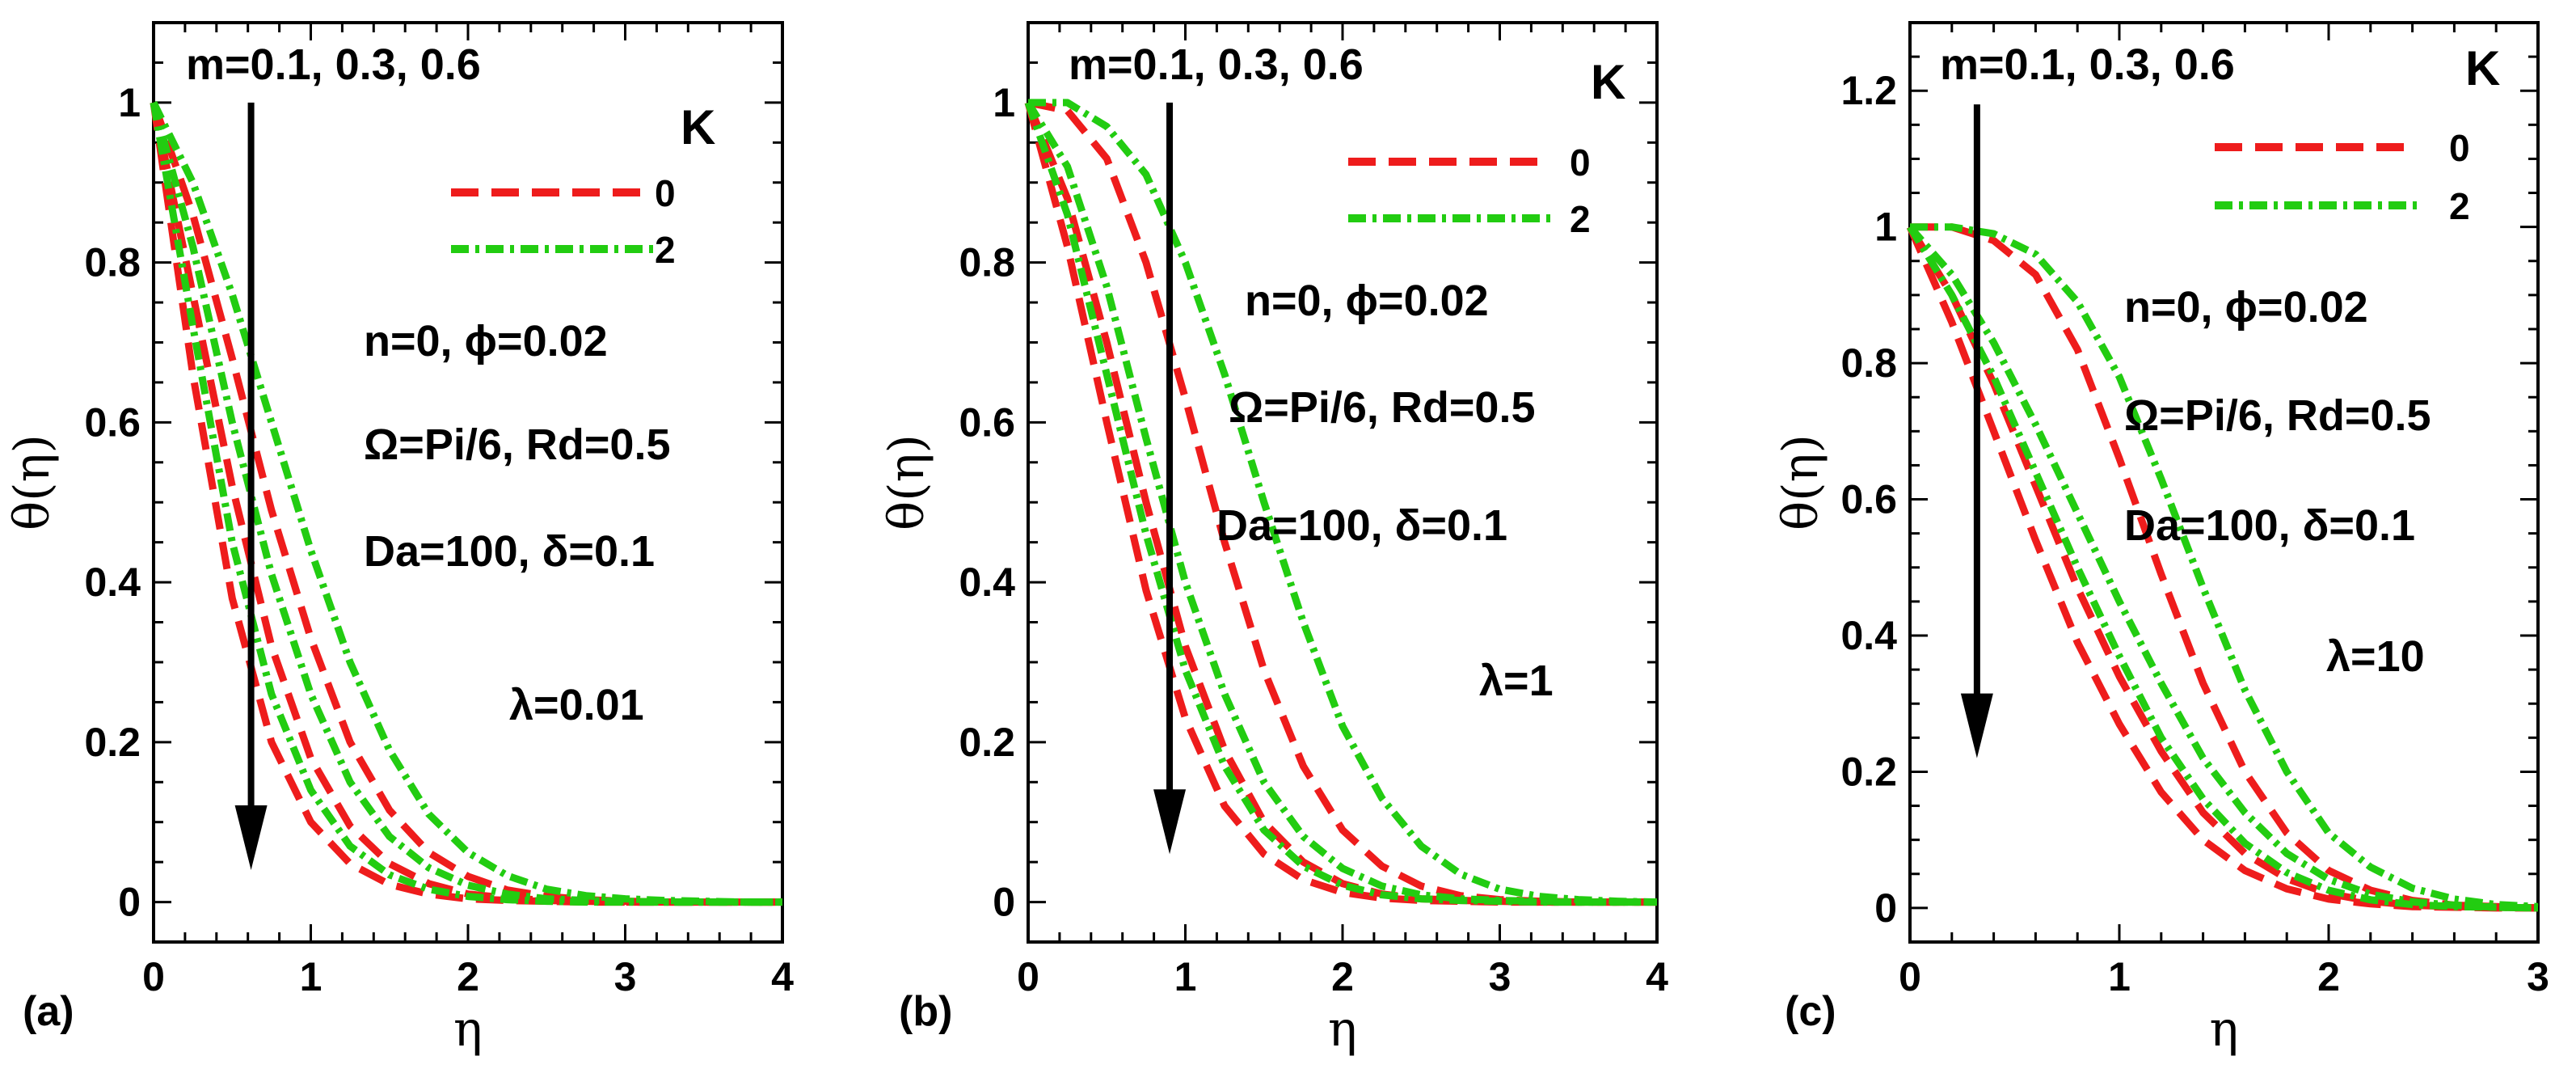  Describe the element at coordinates (2482, 68) in the screenshot. I see `panel-c-legend-title: K` at that location.